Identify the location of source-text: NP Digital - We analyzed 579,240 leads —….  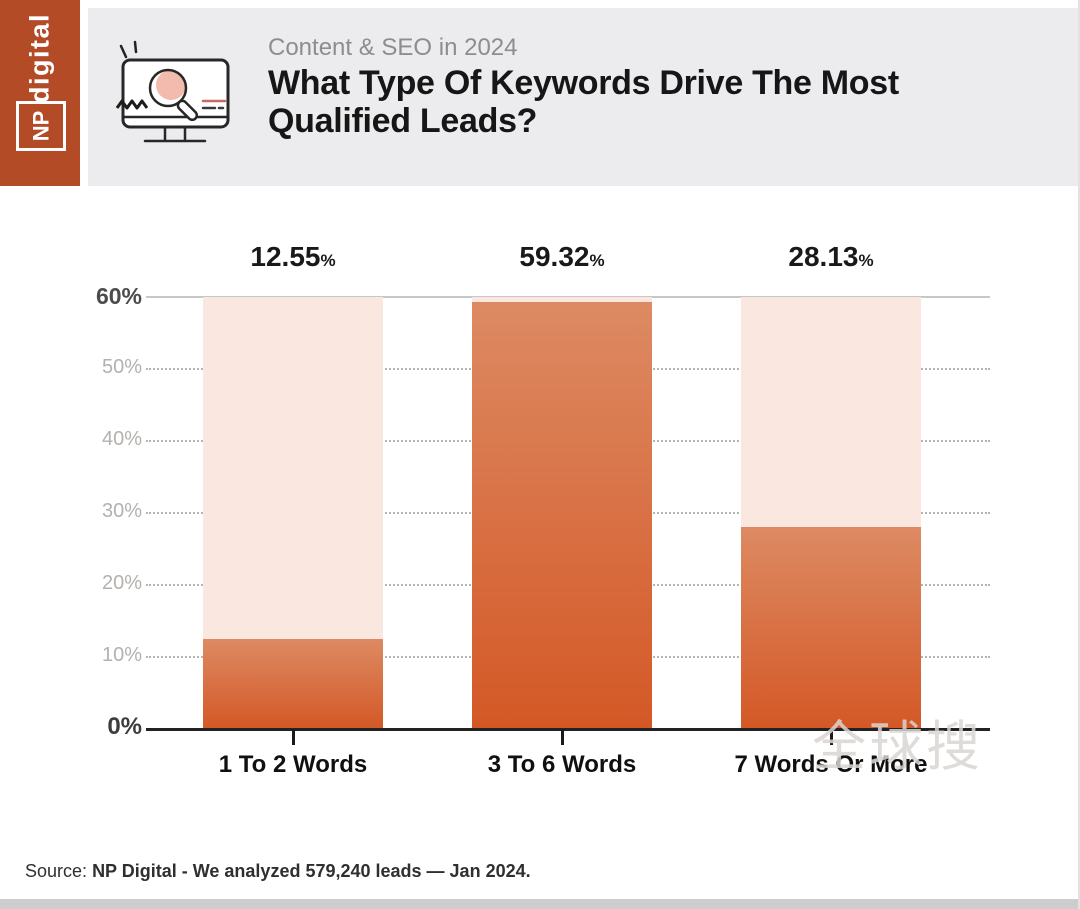
(311, 871).